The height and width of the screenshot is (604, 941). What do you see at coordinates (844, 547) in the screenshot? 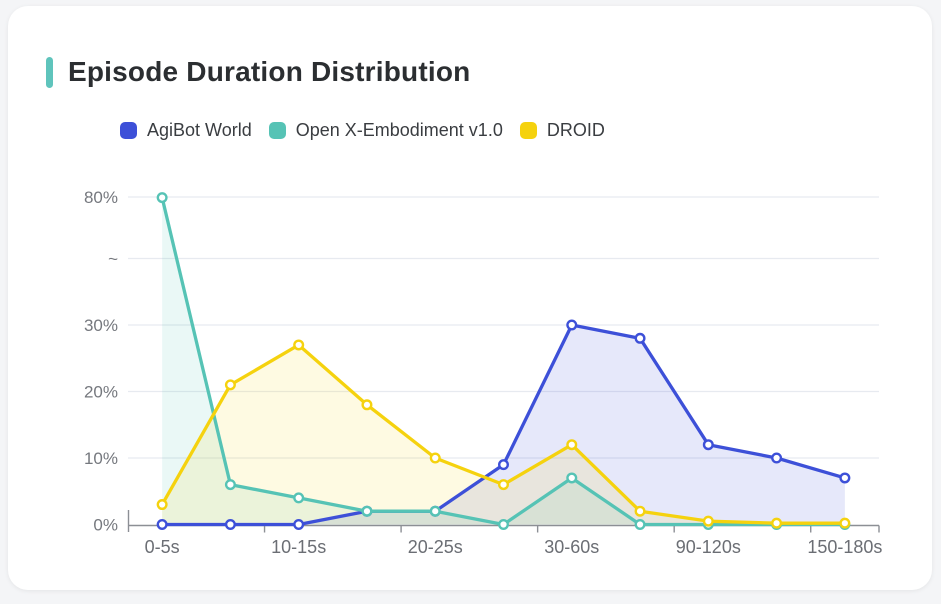
I see `x-axis-label: 150-180s` at bounding box center [844, 547].